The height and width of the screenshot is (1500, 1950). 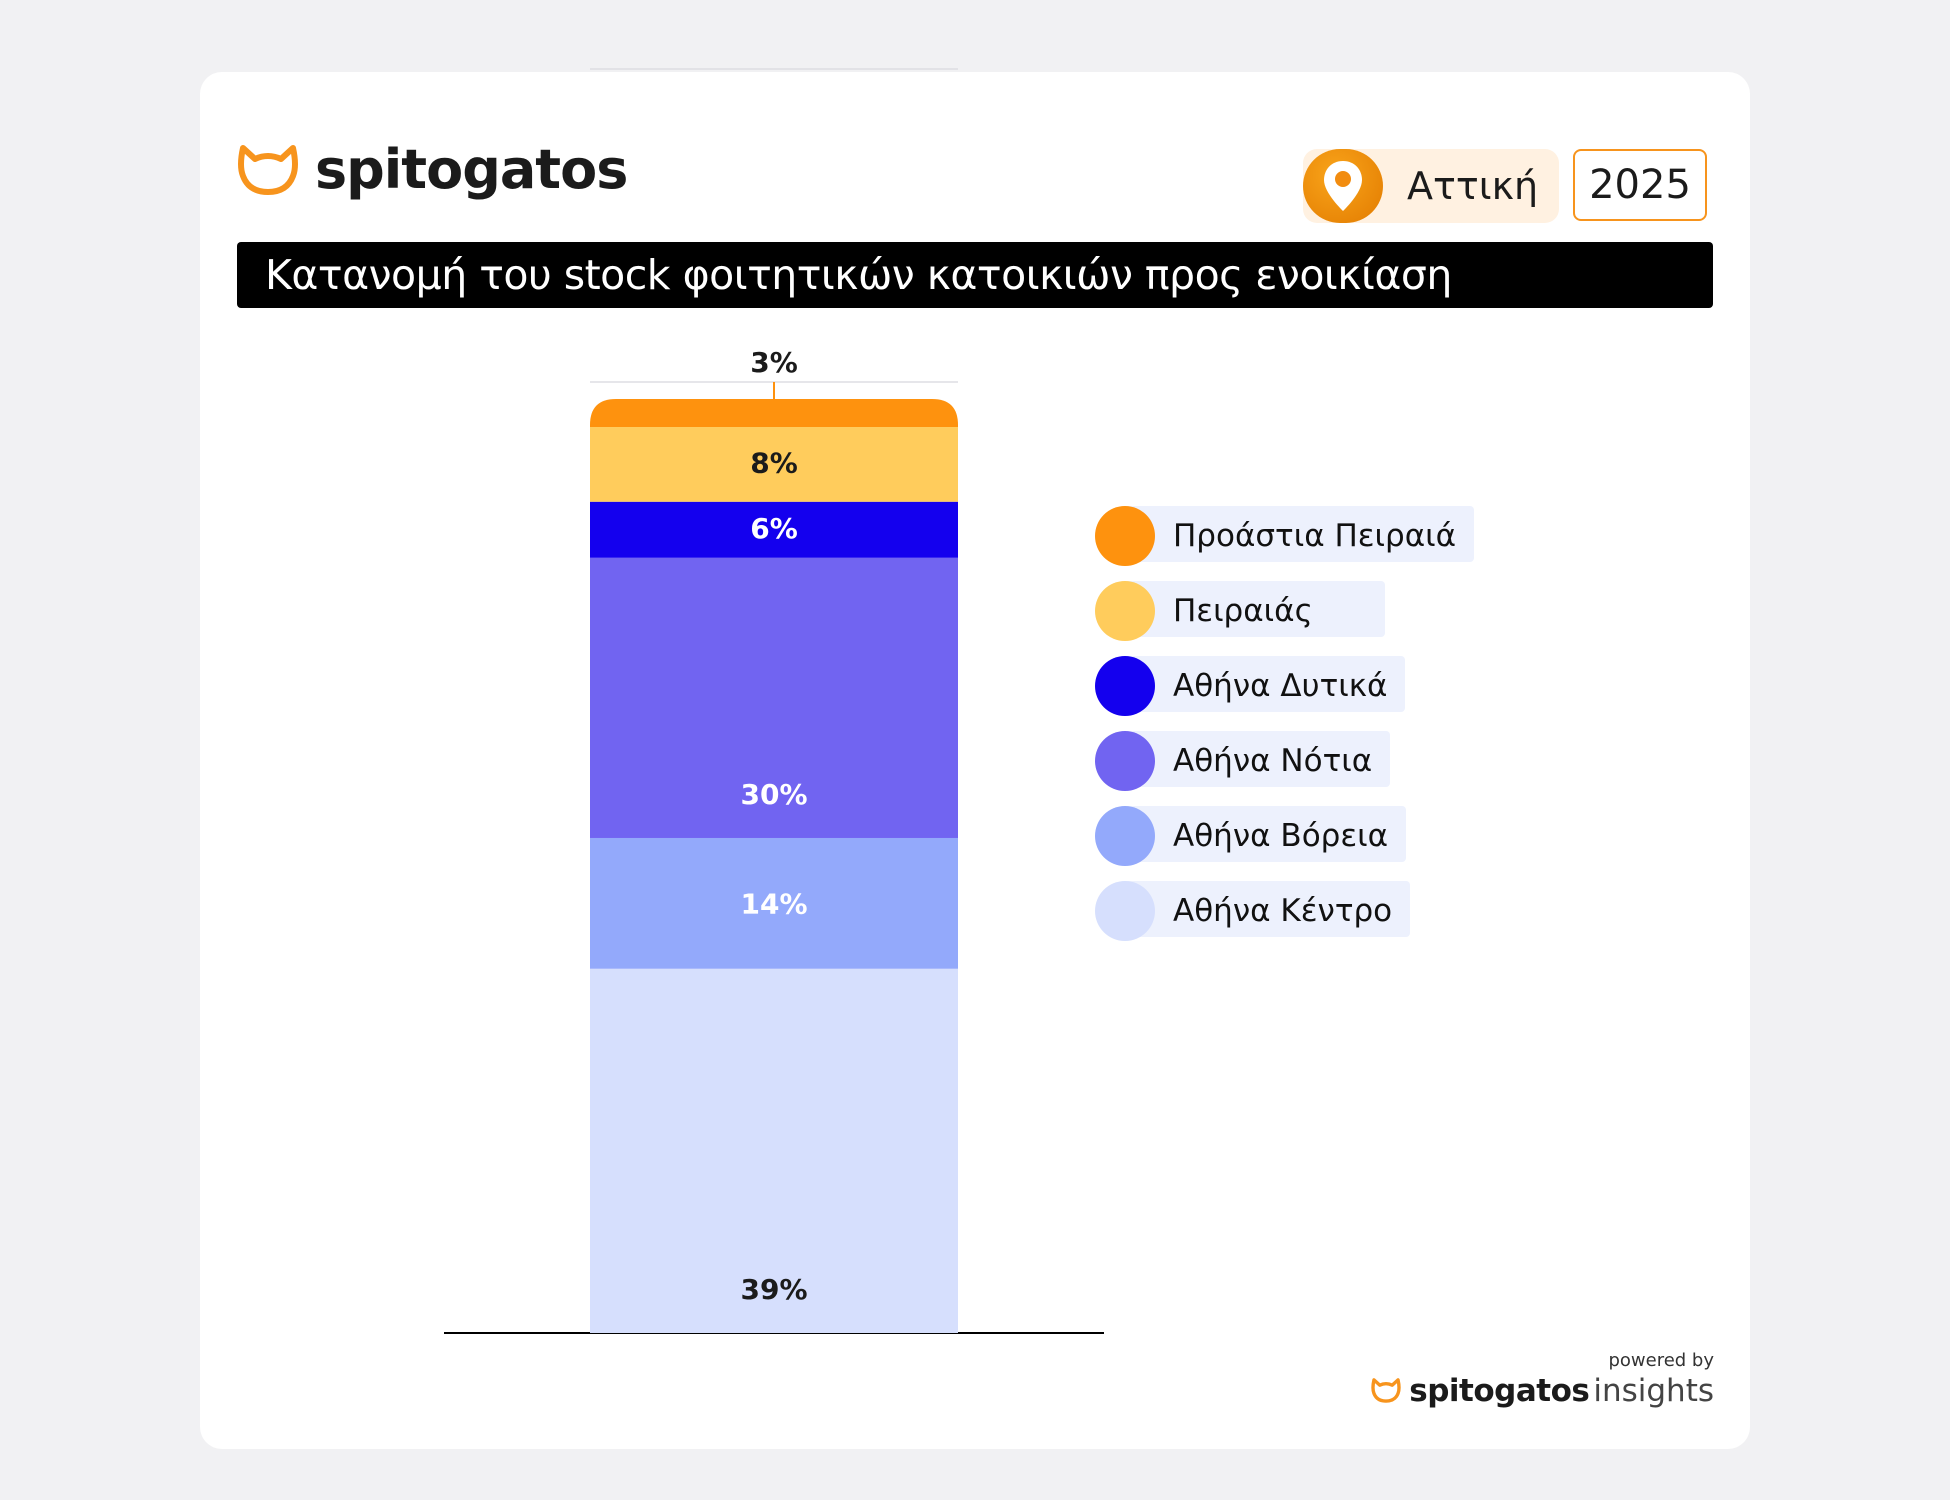 What do you see at coordinates (773, 1289) in the screenshot?
I see `data-label: 39%` at bounding box center [773, 1289].